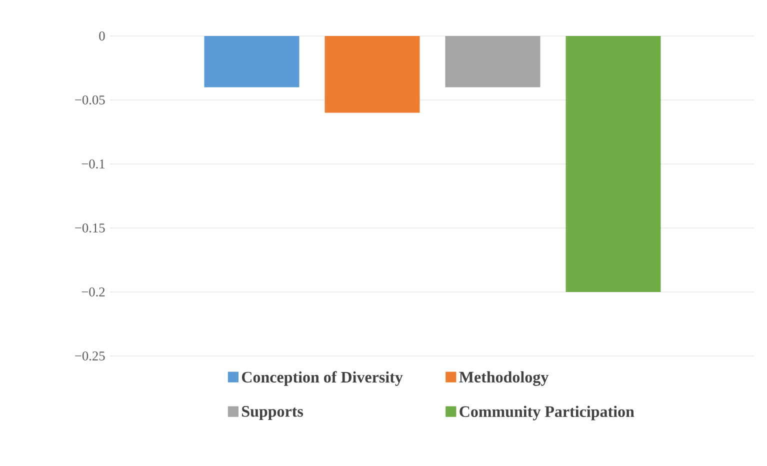 This screenshot has height=466, width=767. Describe the element at coordinates (273, 413) in the screenshot. I see `legend-label: Supports` at that location.